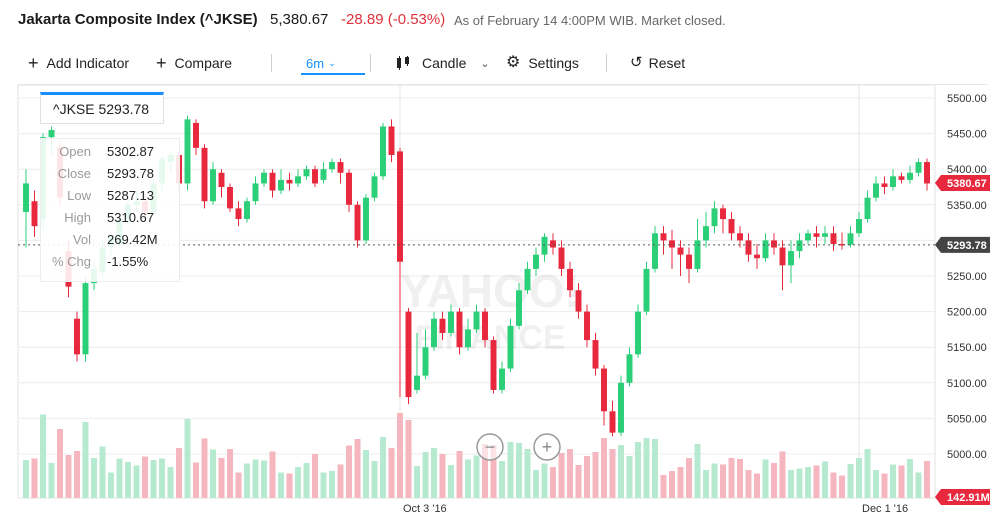 Image resolution: width=1000 pixels, height=516 pixels. I want to click on reset-label: Reset, so click(667, 63).